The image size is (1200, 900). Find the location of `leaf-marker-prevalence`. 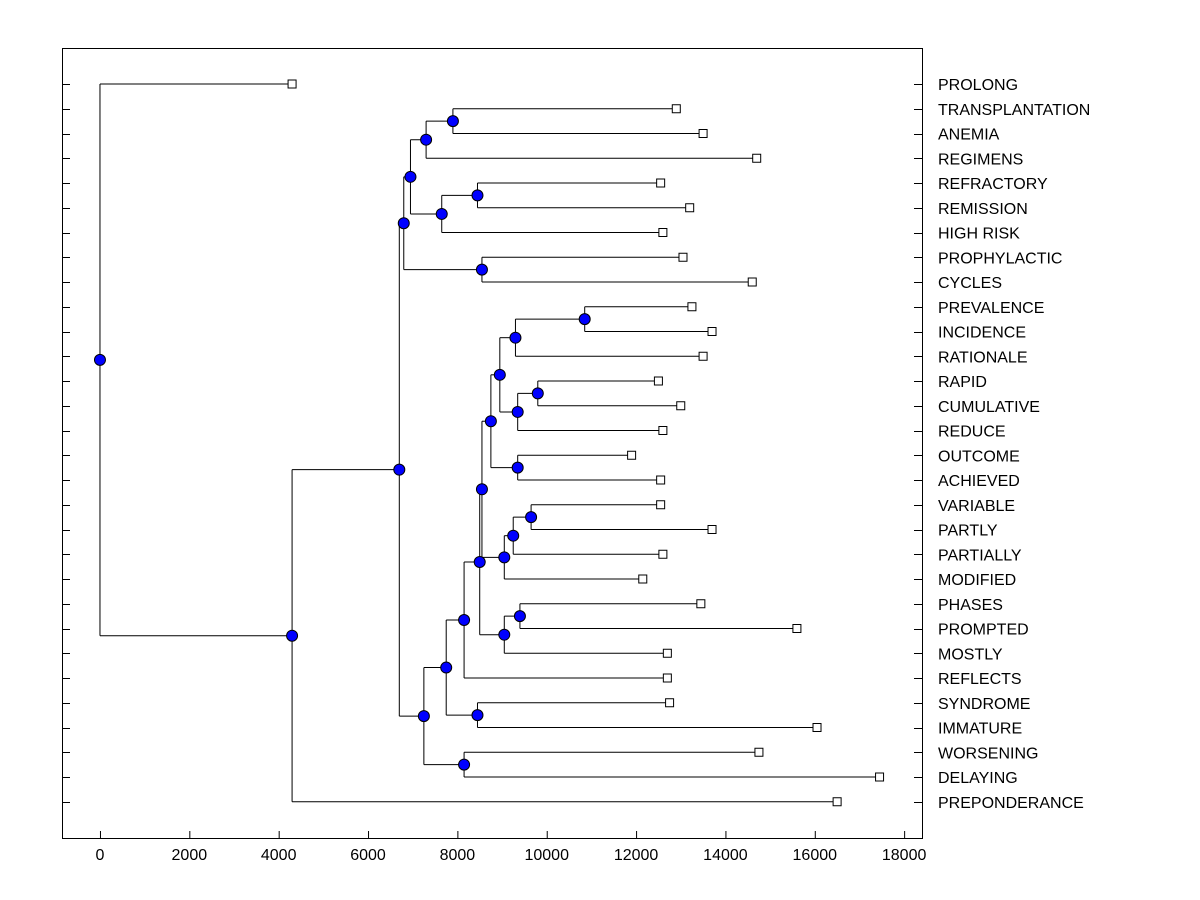

leaf-marker-prevalence is located at coordinates (692, 307).